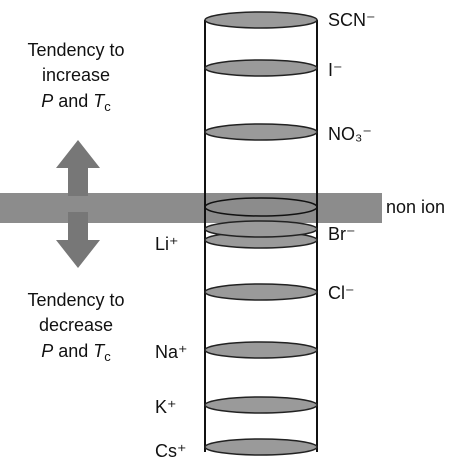  I want to click on top-label-formula: P and Tc, so click(76, 102).